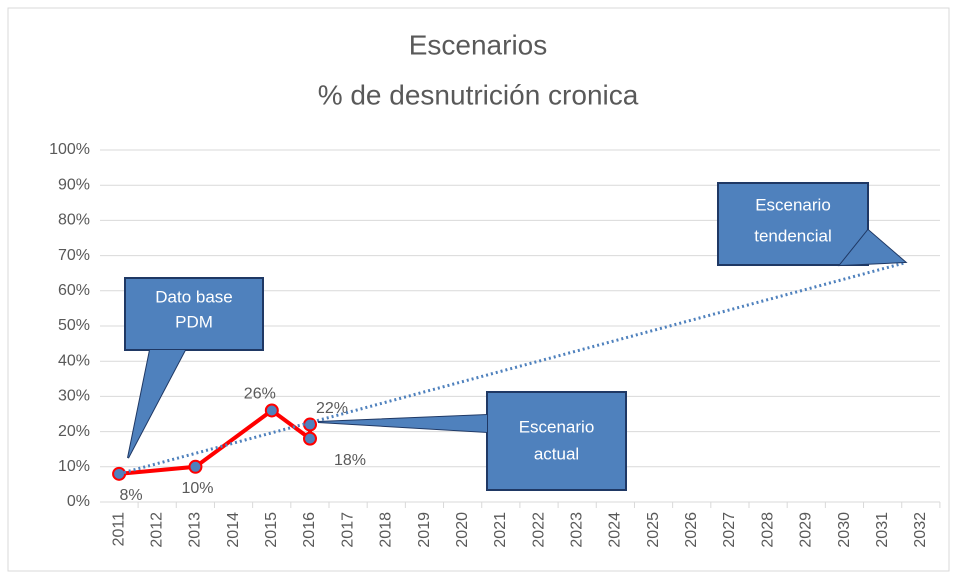  I want to click on data-label: 26%, so click(260, 394).